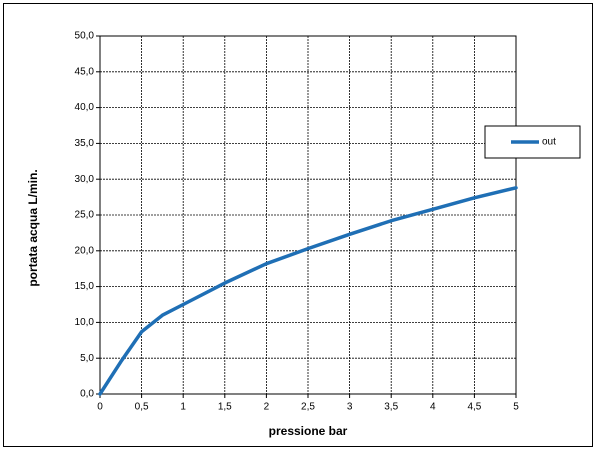  I want to click on y-tick-label: 50,0, so click(85, 36).